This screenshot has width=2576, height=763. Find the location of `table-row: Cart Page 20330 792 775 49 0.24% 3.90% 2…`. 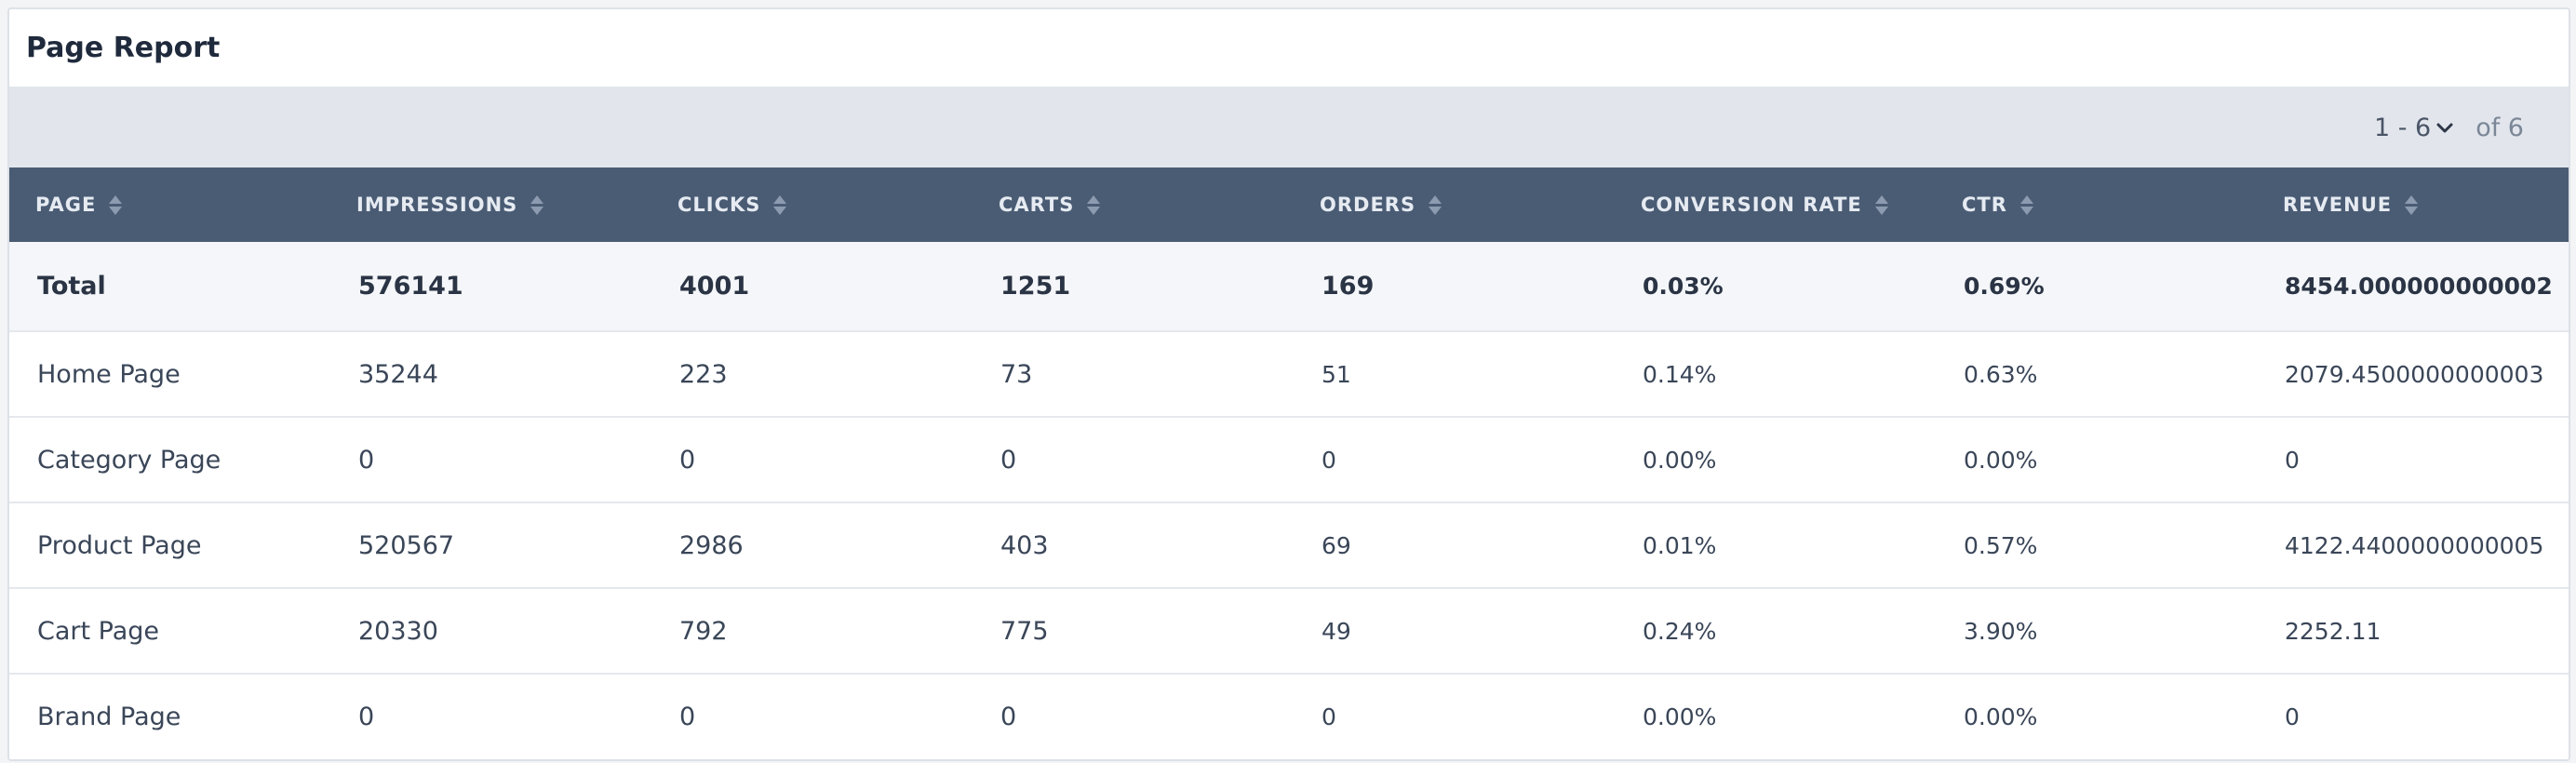

table-row: Cart Page 20330 792 775 49 0.24% 3.90% 2… is located at coordinates (1289, 631).